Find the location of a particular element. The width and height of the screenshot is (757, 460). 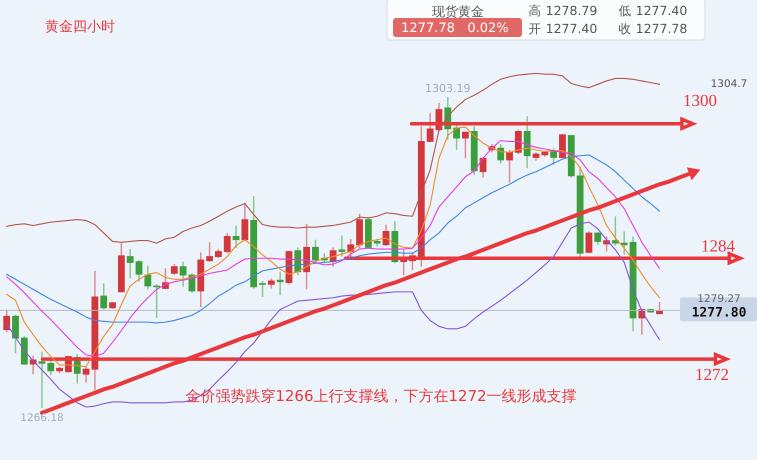

text: 开 1277.40 is located at coordinates (563, 28).